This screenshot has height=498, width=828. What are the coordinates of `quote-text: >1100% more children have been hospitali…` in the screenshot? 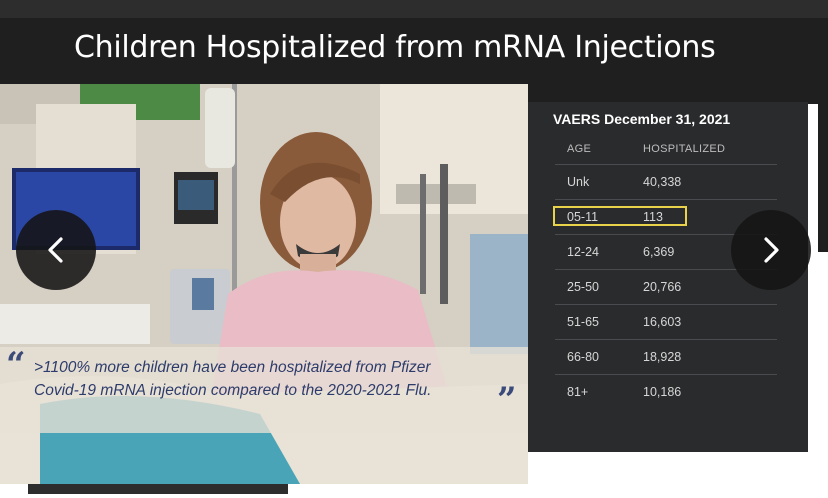 It's located at (269, 379).